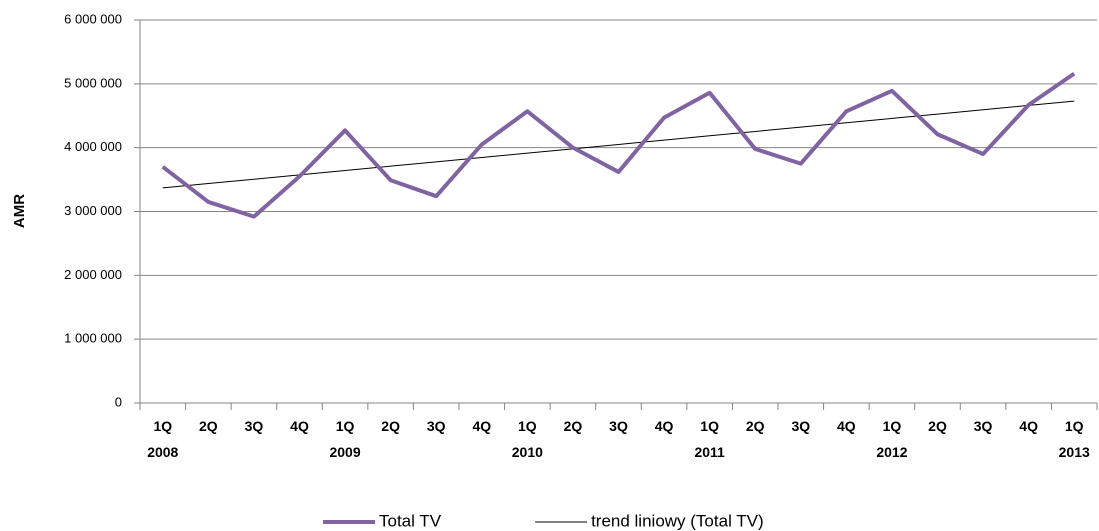 The image size is (1099, 531). I want to click on x-tick-label: 1Q 2012, so click(892, 439).